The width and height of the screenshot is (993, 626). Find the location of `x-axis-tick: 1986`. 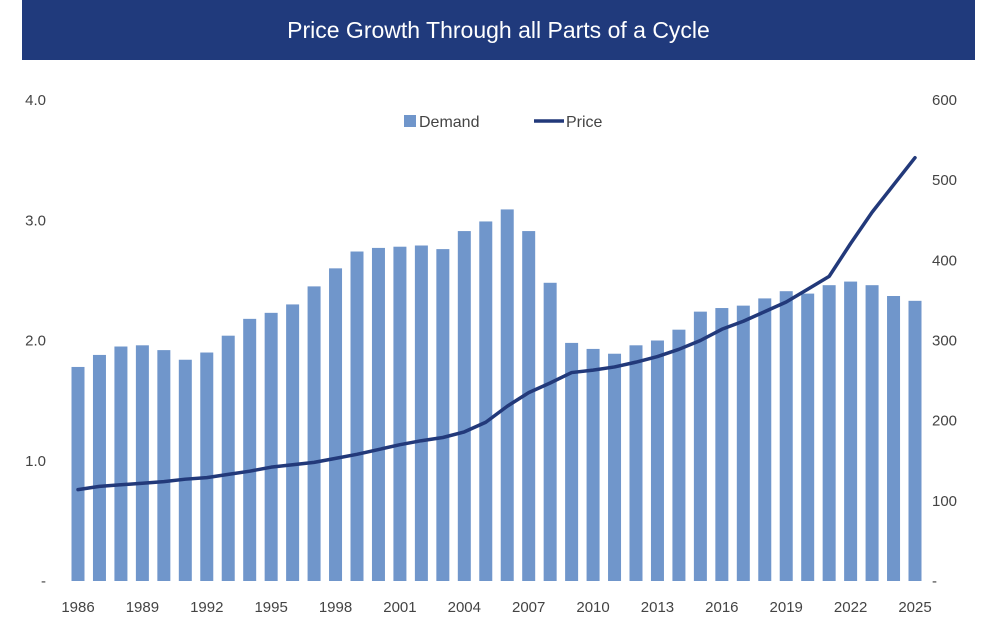

x-axis-tick: 1986 is located at coordinates (77, 607).